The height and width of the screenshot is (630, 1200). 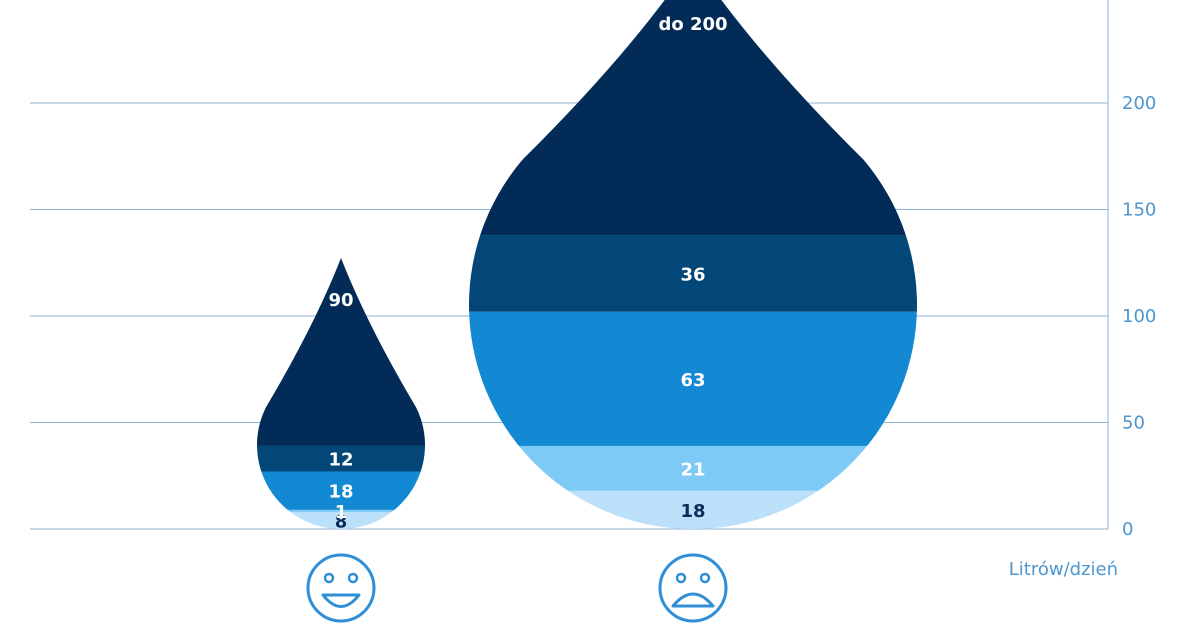 I want to click on y-tick-100: 100, so click(x=1139, y=316).